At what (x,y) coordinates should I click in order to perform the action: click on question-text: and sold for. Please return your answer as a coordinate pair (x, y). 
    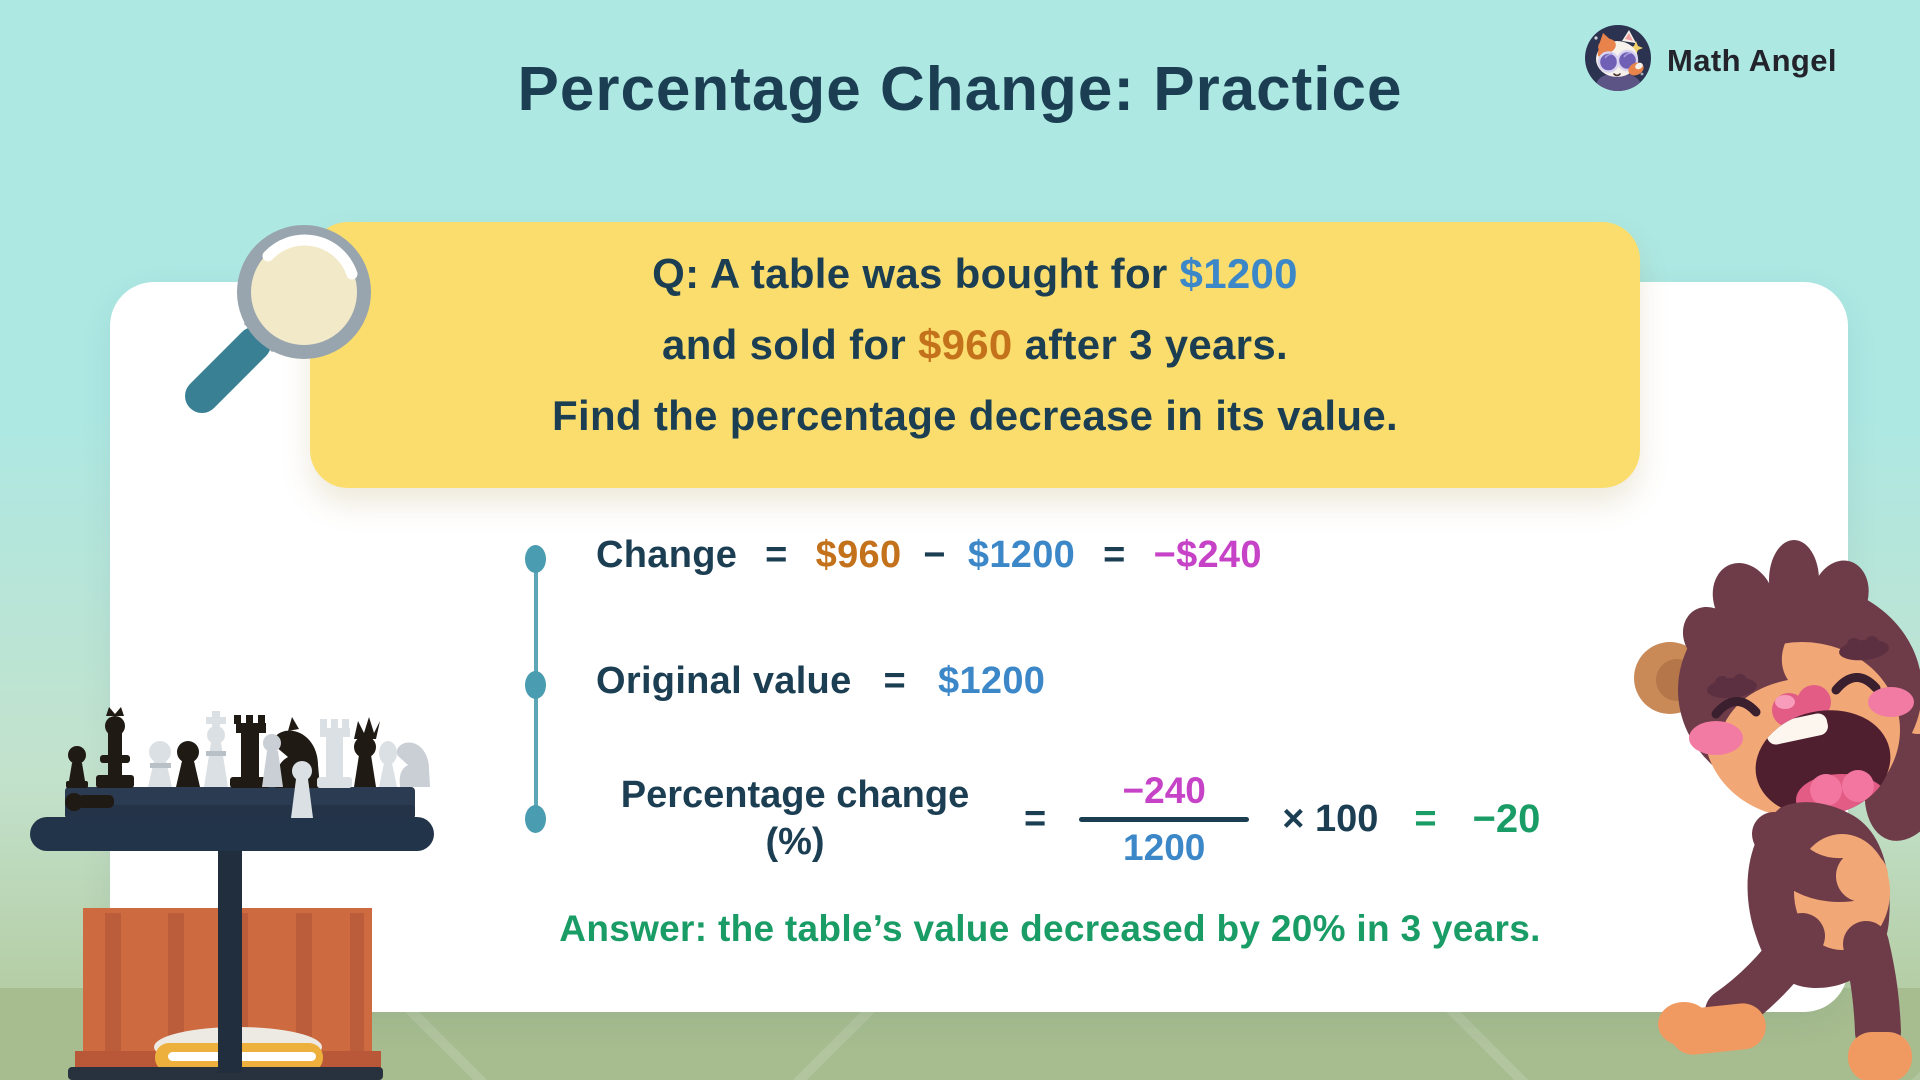
    Looking at the image, I should click on (790, 344).